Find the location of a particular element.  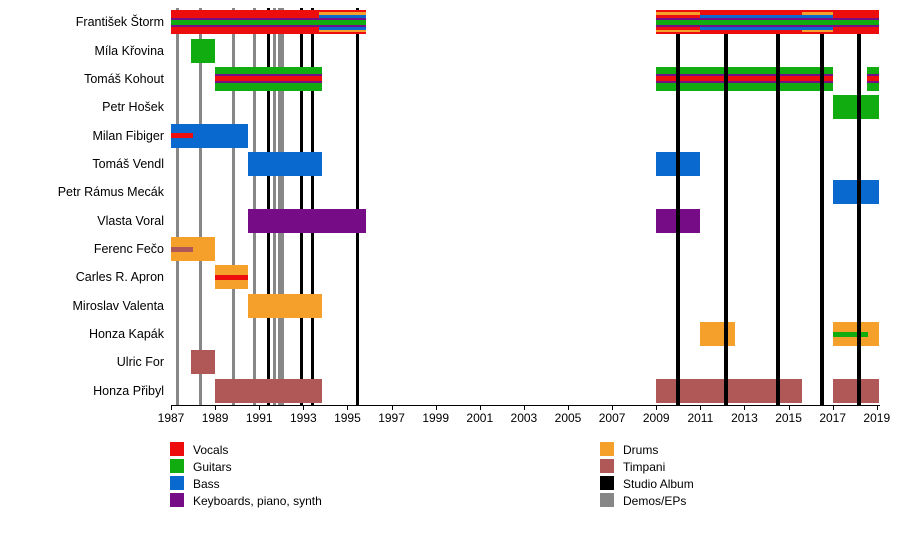

legend-swatch-drums is located at coordinates (607, 449).